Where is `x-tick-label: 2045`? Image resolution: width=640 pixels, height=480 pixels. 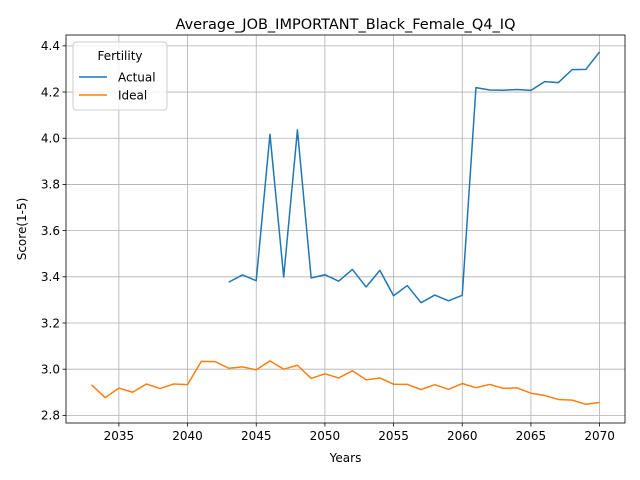 x-tick-label: 2045 is located at coordinates (256, 436).